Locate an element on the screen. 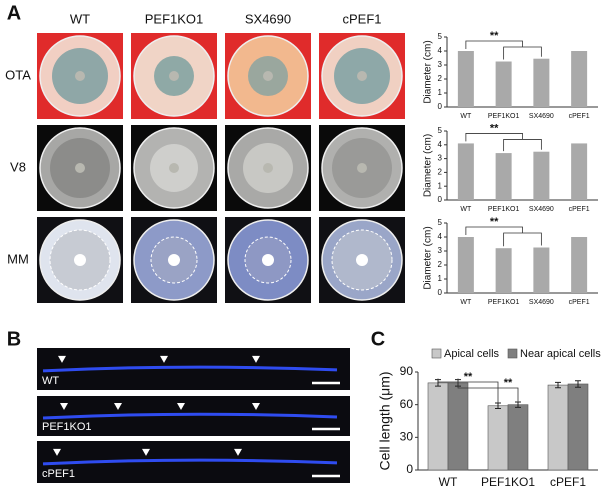 This screenshot has height=494, width=602. y-tick-label: 90 is located at coordinates (407, 371).